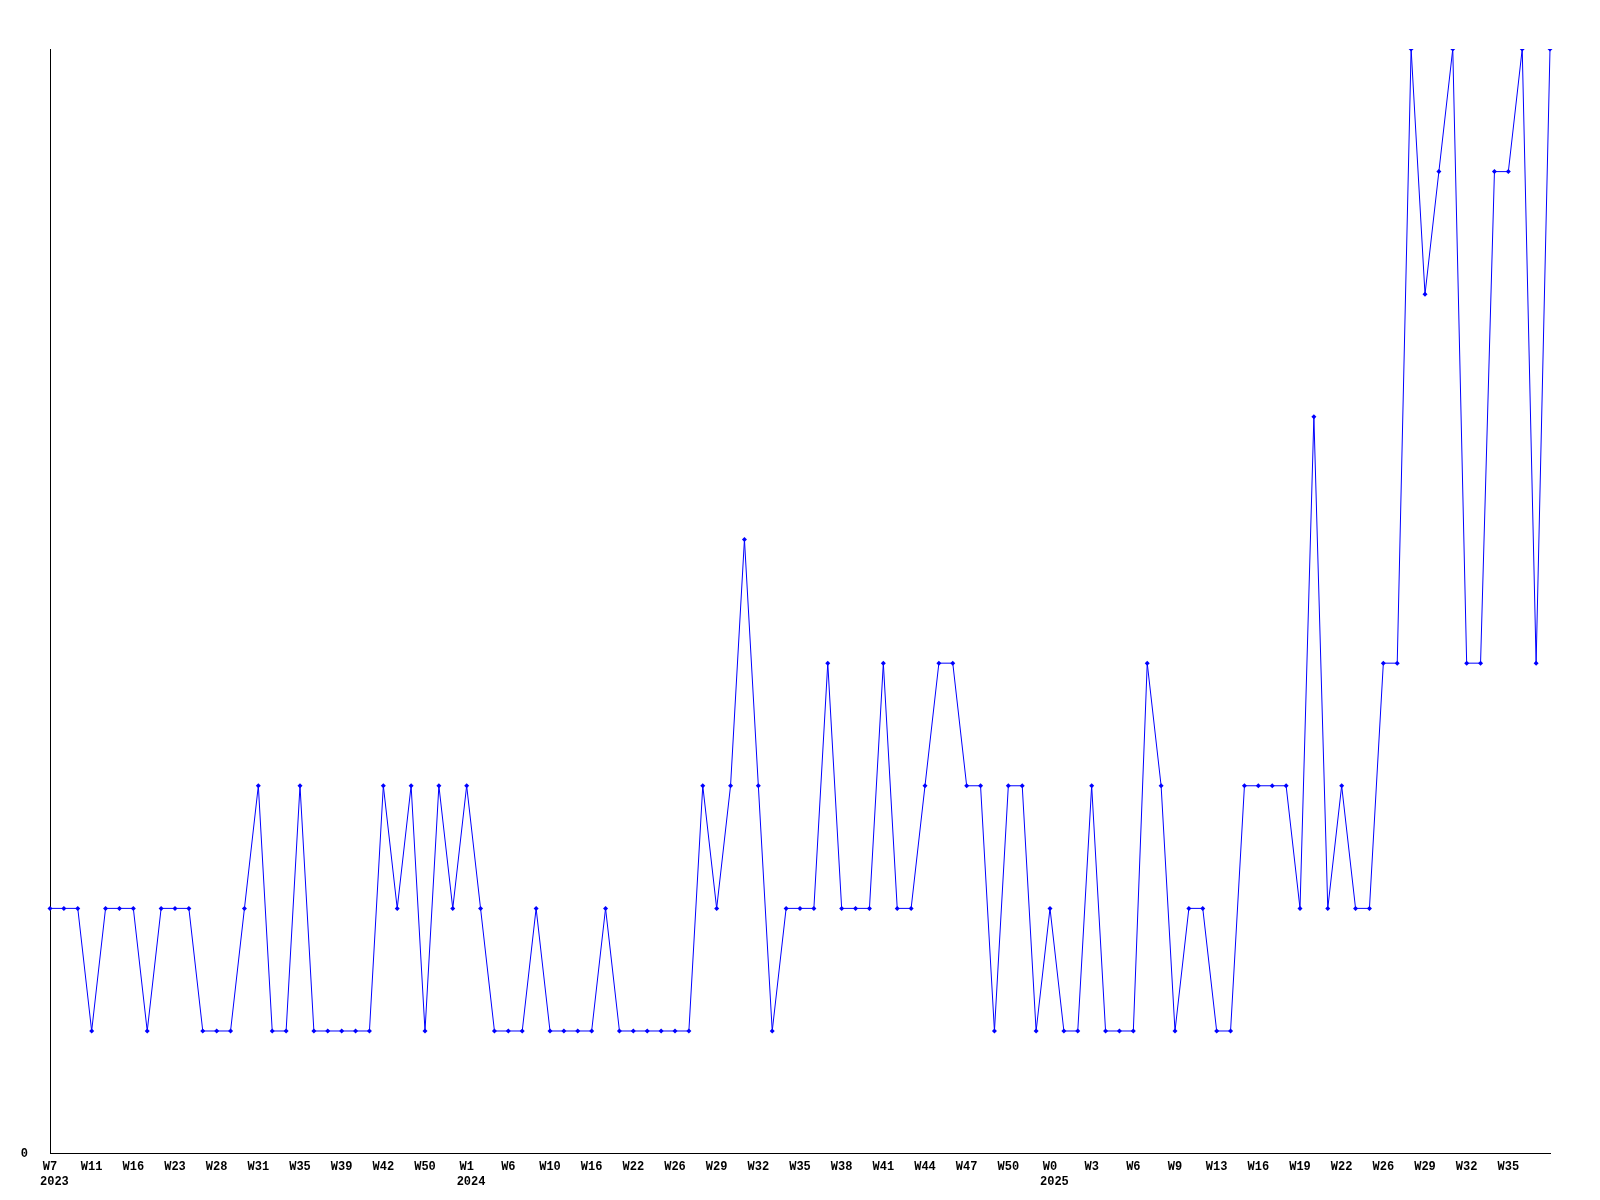  Describe the element at coordinates (925, 1166) in the screenshot. I see `x-tick-label: W44` at that location.